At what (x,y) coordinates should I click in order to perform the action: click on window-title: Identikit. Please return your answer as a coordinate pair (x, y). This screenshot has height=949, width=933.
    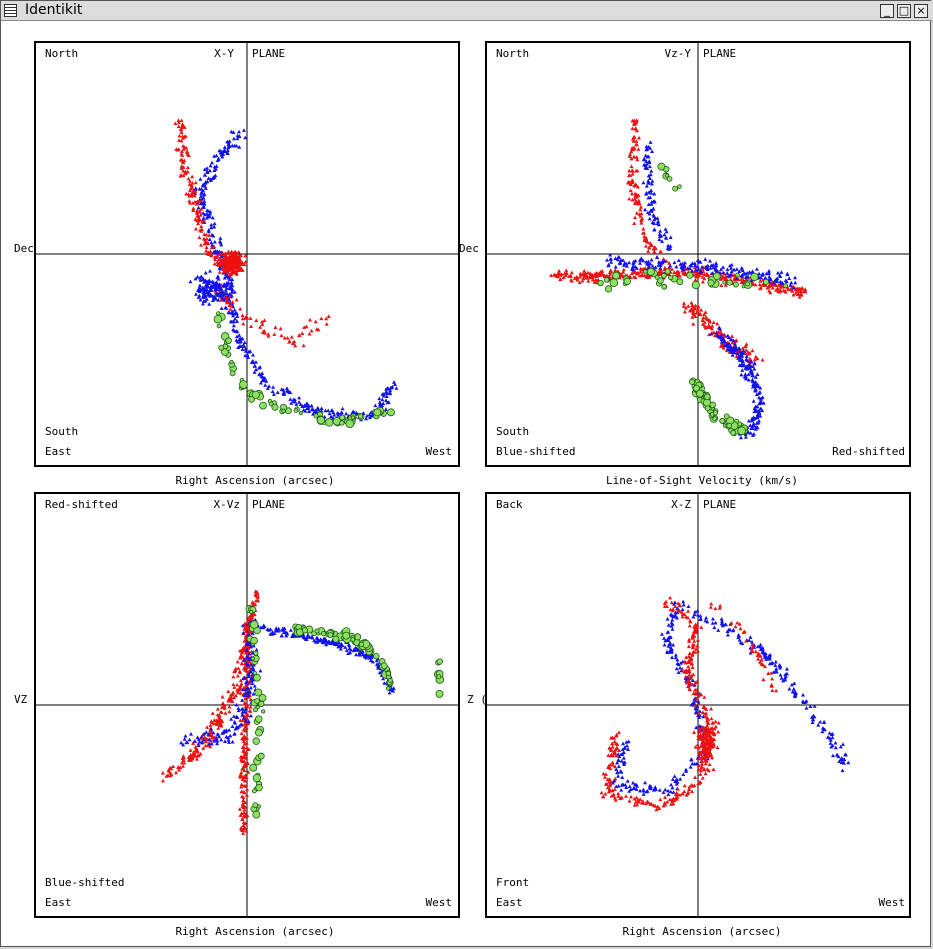
    Looking at the image, I should click on (54, 10).